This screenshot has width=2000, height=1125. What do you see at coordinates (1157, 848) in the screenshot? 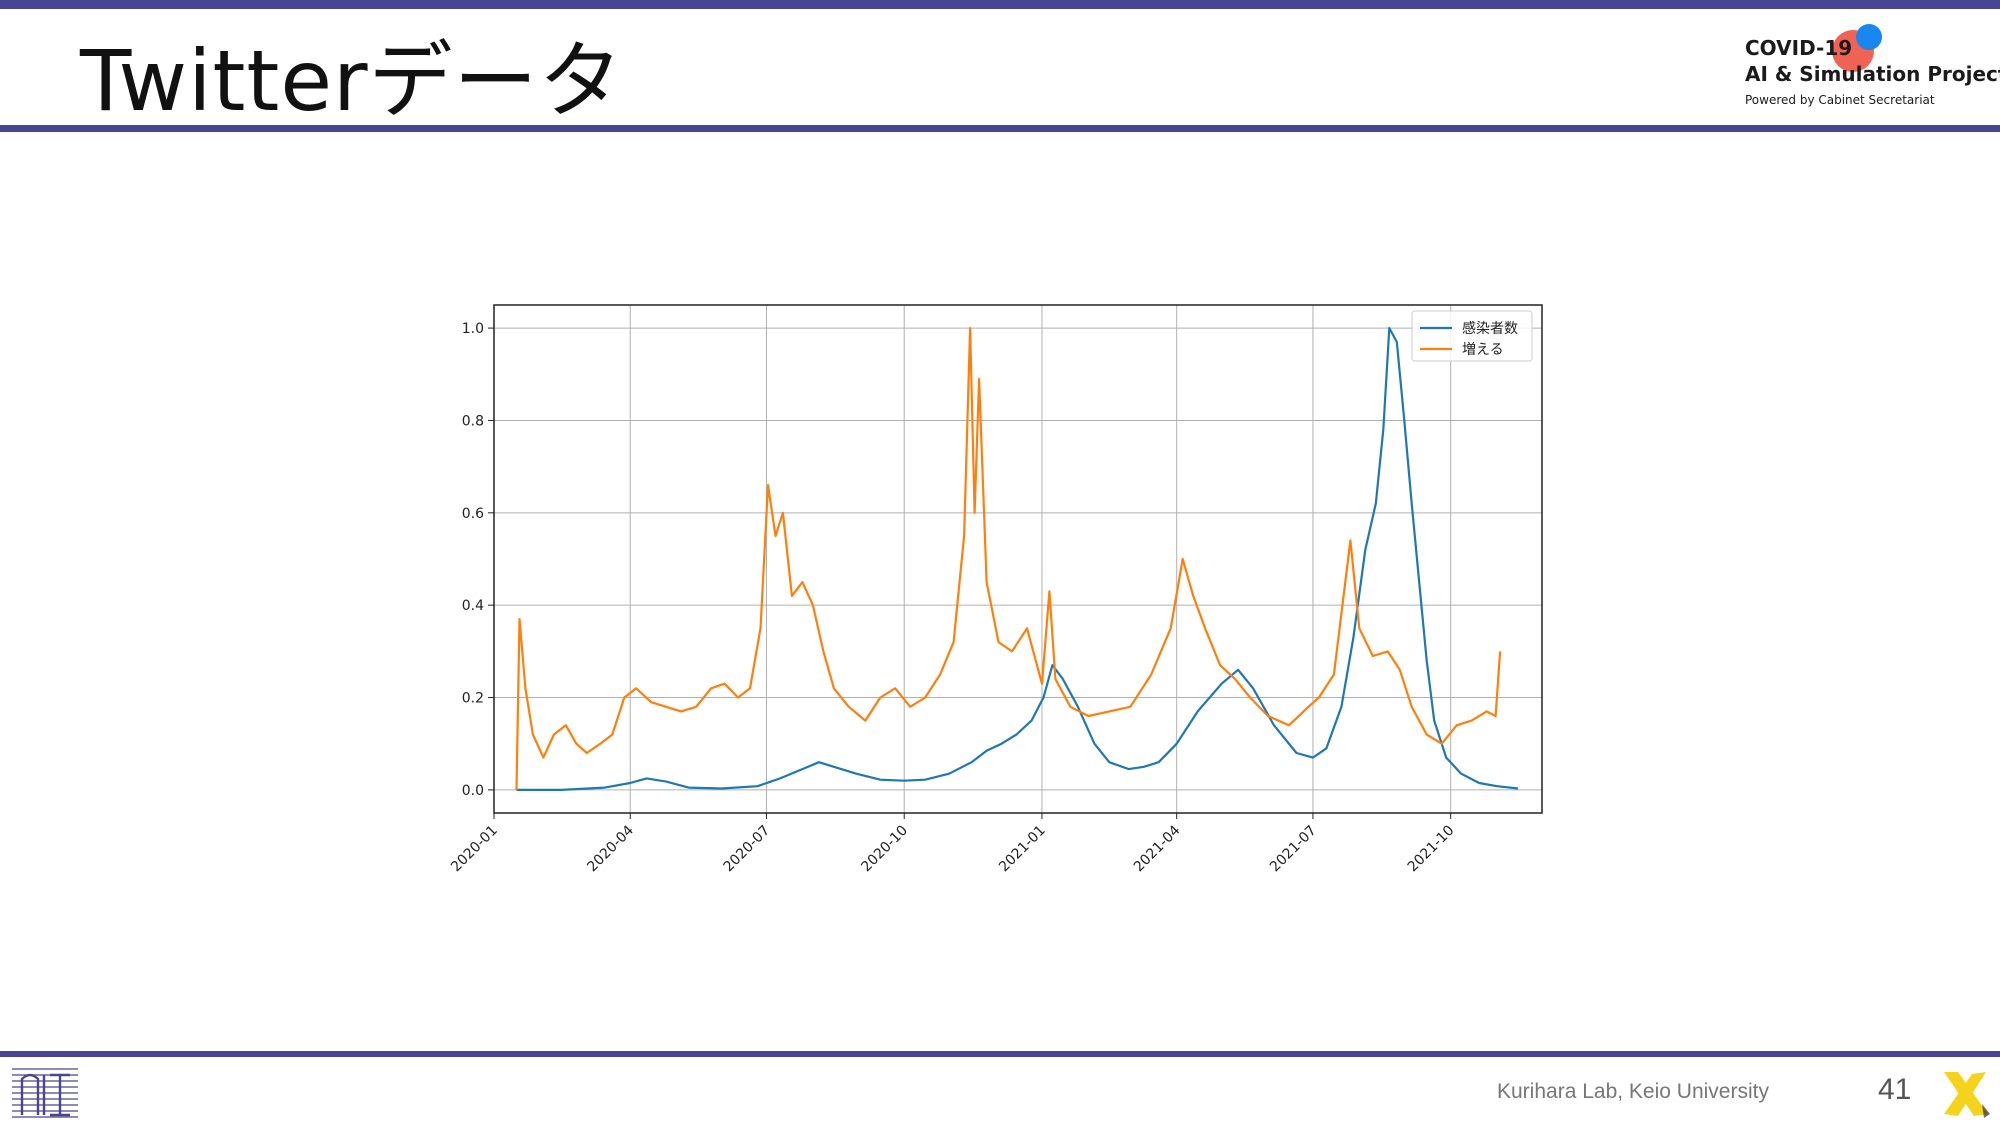
I see `x-tick-label: 2021-04` at bounding box center [1157, 848].